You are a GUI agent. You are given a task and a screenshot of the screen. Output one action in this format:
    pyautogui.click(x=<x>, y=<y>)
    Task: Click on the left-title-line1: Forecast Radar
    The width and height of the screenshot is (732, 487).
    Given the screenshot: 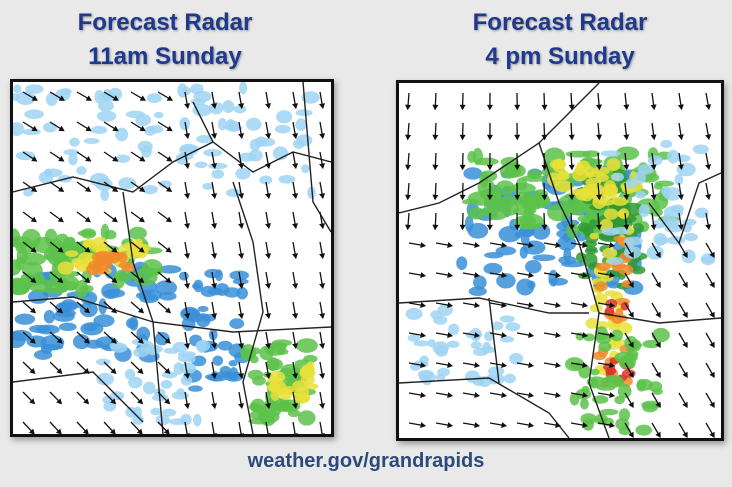 What is the action you would take?
    pyautogui.click(x=165, y=22)
    